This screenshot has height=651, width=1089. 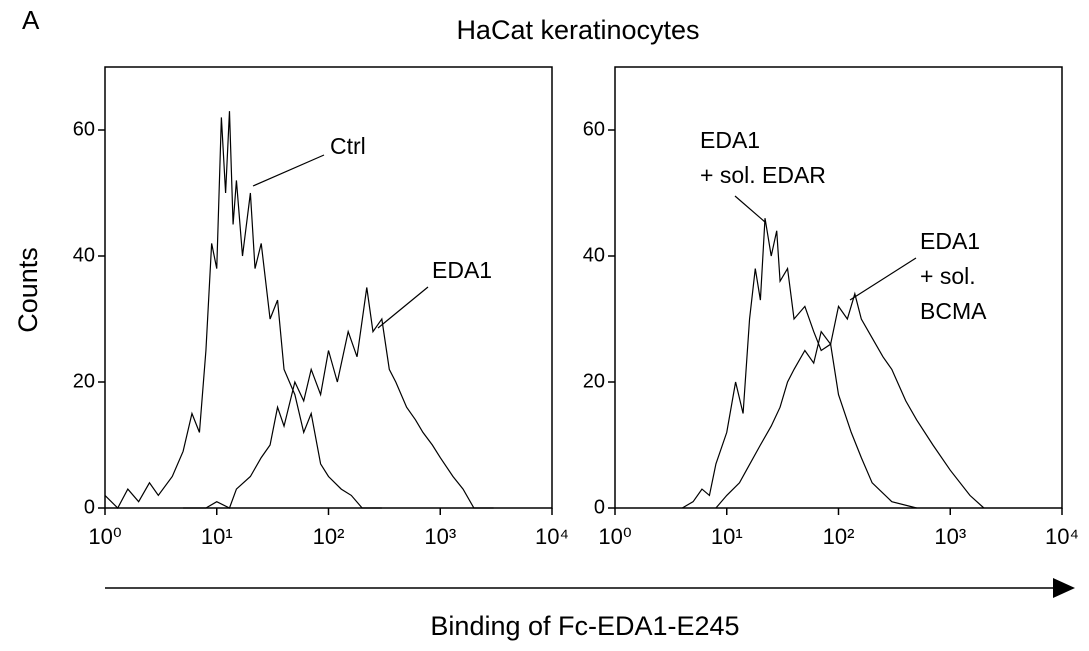 I want to click on annotation: + sol. EDAR, so click(x=763, y=175).